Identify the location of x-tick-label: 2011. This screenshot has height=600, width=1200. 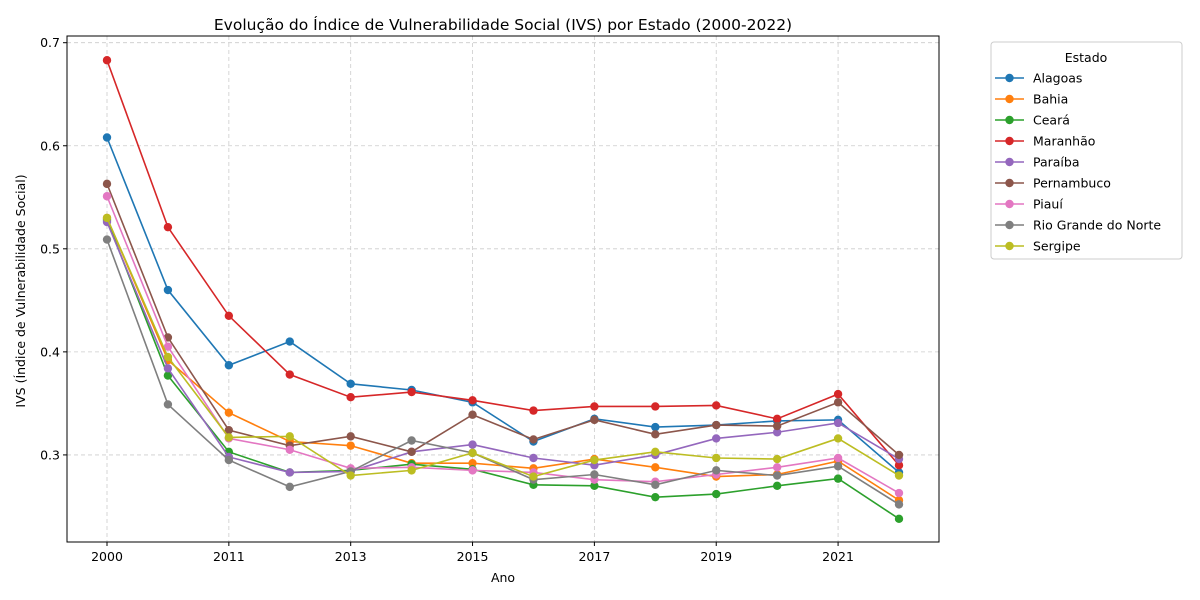
(229, 556).